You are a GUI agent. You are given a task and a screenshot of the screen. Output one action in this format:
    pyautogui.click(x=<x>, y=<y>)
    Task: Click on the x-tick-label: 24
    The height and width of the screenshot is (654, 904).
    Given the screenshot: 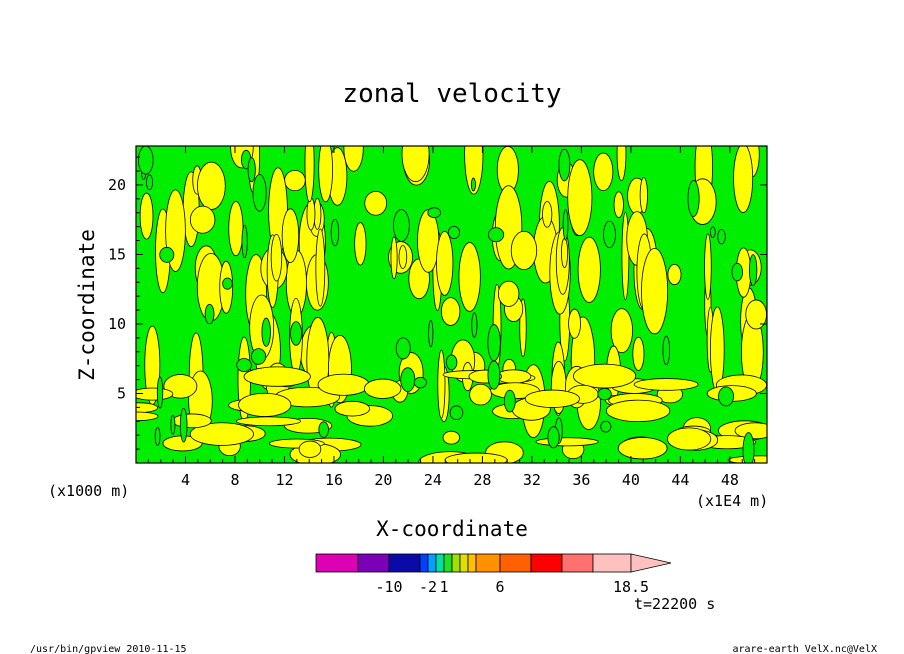 What is the action you would take?
    pyautogui.click(x=433, y=480)
    